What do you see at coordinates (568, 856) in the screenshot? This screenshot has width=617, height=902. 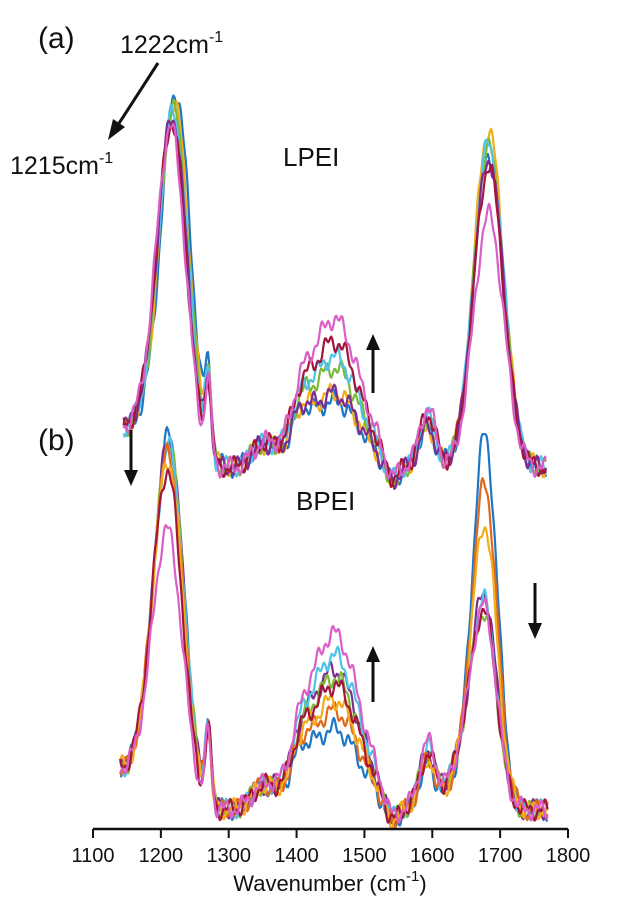 I see `x-tick-label: 1800` at bounding box center [568, 856].